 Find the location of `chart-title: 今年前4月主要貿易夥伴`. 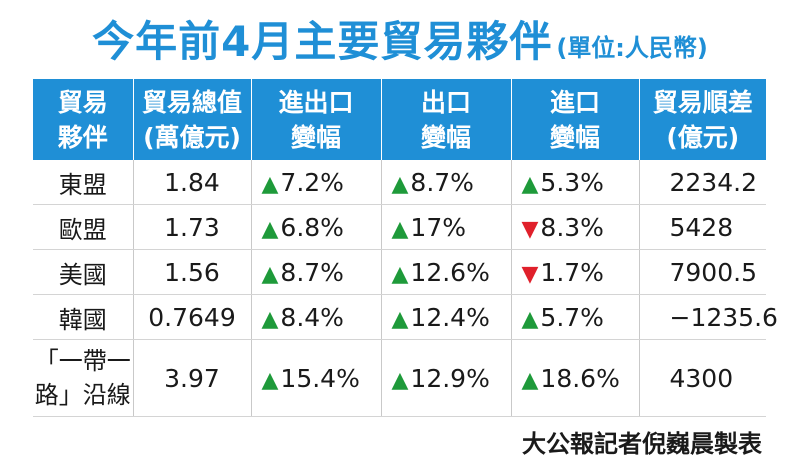

chart-title: 今年前4月主要貿易夥伴 is located at coordinates (322, 41).